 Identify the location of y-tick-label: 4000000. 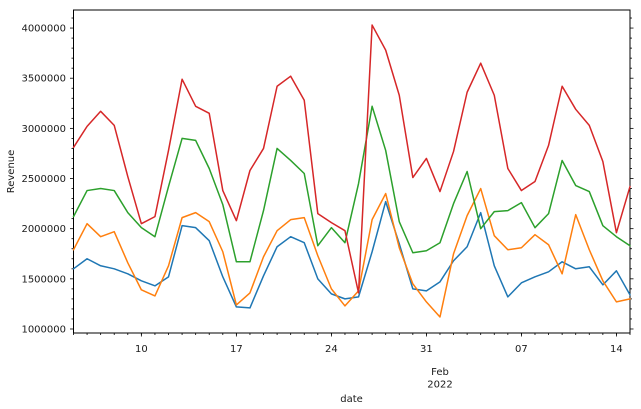
(43, 29).